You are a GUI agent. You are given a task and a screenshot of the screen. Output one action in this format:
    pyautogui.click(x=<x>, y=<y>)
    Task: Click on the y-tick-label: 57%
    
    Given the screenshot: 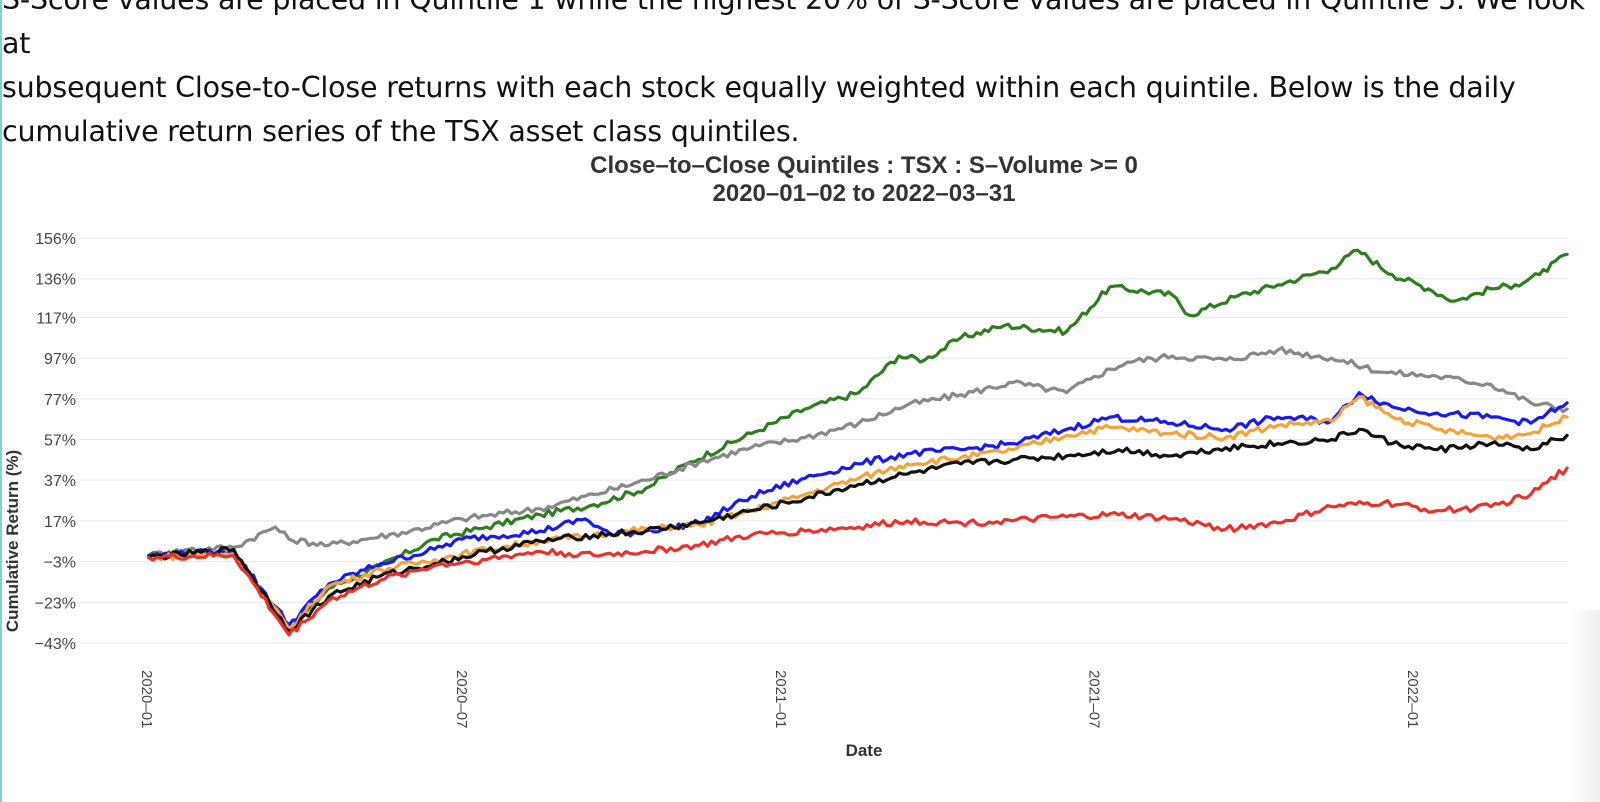 What is the action you would take?
    pyautogui.click(x=60, y=440)
    